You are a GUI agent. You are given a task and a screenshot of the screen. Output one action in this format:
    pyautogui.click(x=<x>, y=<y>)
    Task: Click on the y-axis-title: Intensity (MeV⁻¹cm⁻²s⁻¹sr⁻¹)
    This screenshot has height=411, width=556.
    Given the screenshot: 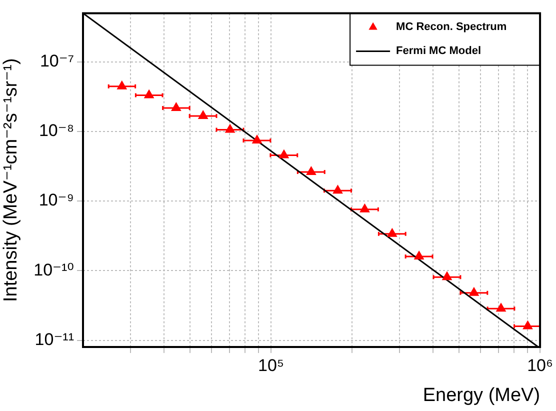 What is the action you would take?
    pyautogui.click(x=11, y=180)
    